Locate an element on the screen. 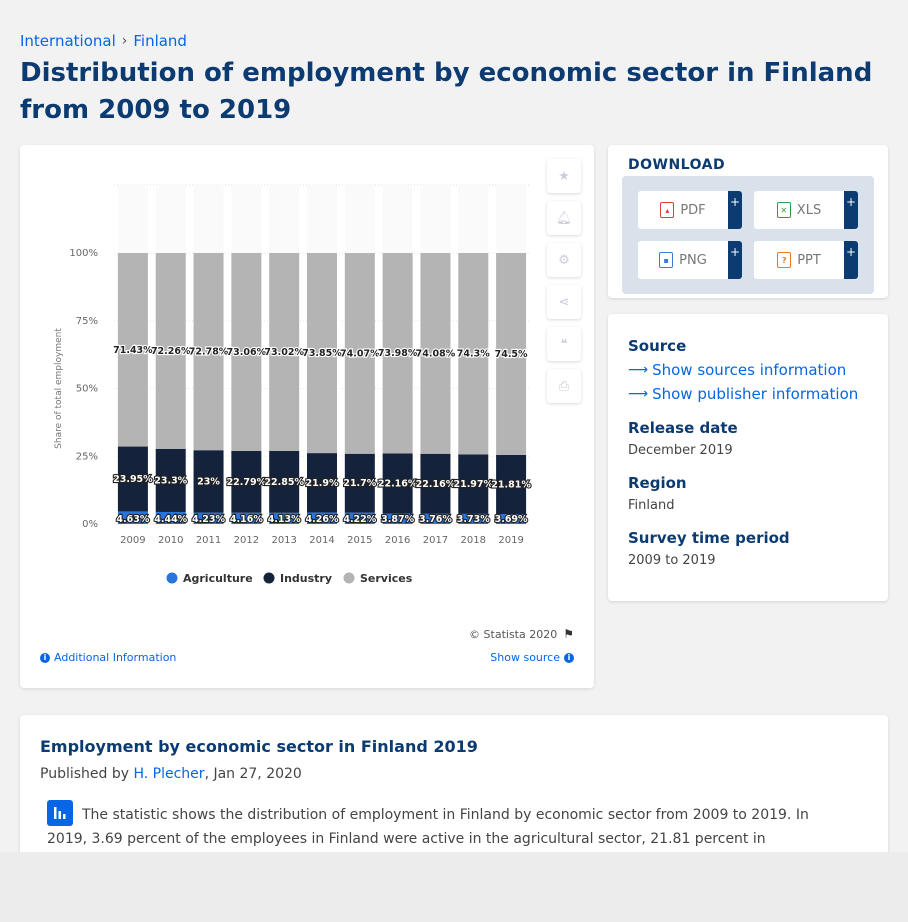 The width and height of the screenshot is (908, 922). y-axis-label: Share of total employment is located at coordinates (59, 388).